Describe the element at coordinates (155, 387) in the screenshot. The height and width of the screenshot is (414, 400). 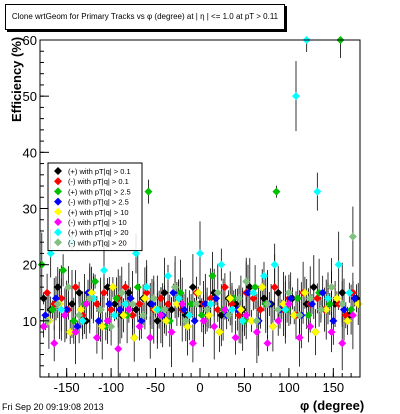
I see `x-tick-label: -50` at that location.